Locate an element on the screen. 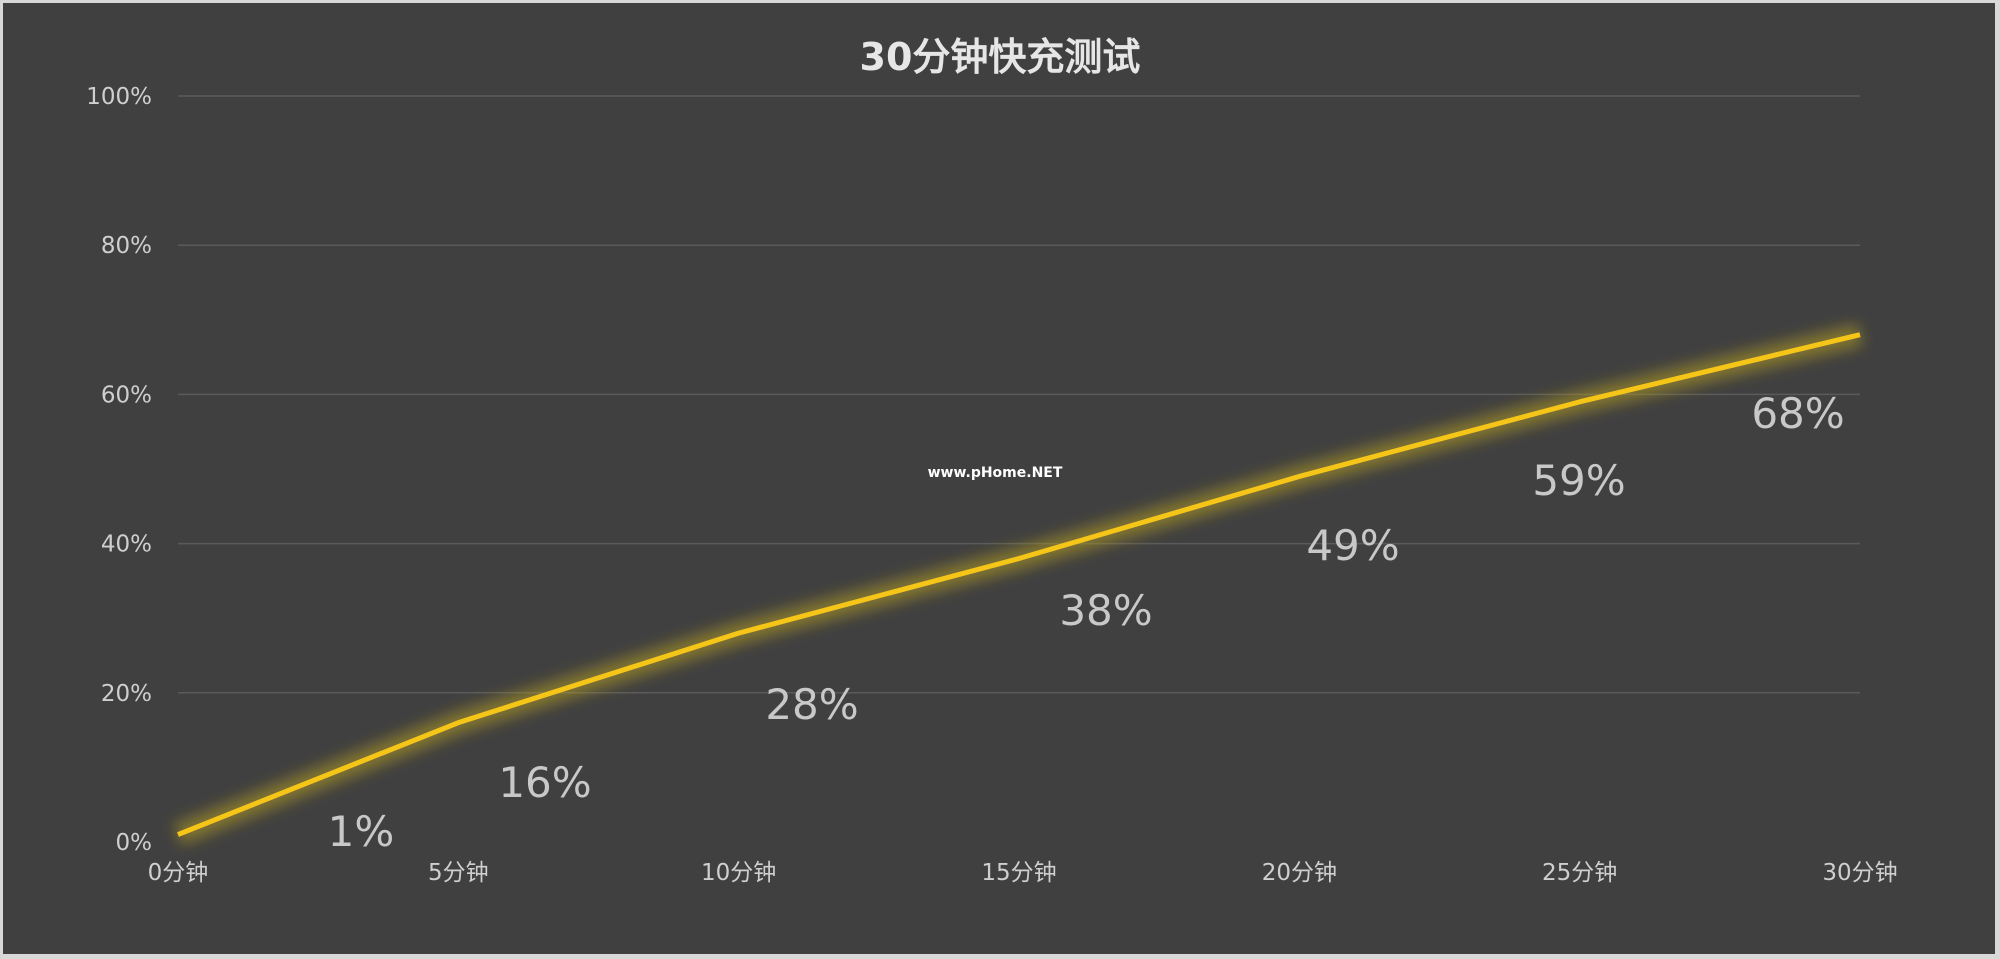  y-tick-label: 60% is located at coordinates (126, 395).